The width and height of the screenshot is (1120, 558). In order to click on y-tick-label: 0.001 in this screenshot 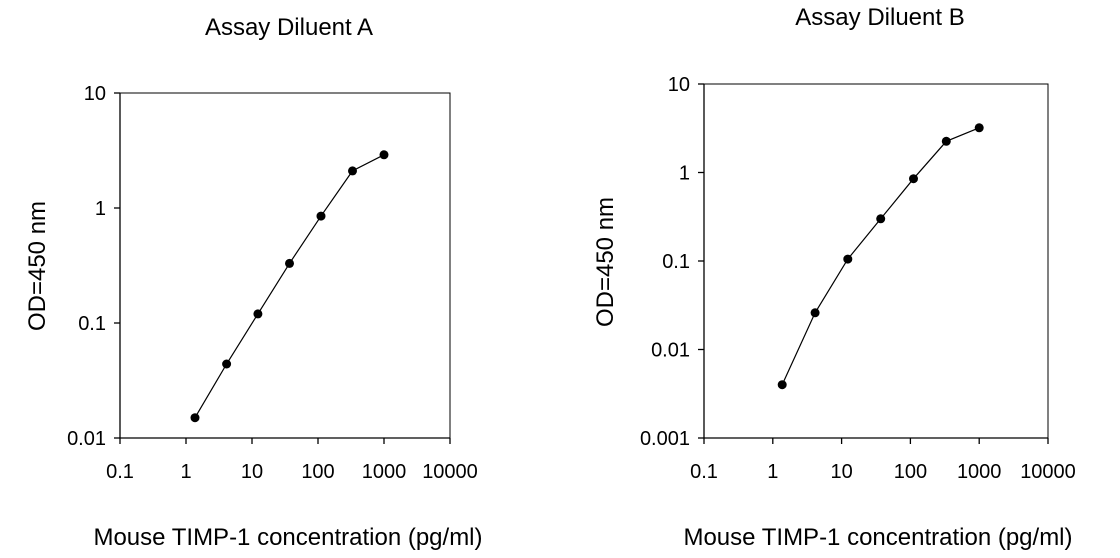, I will do `click(665, 439)`.